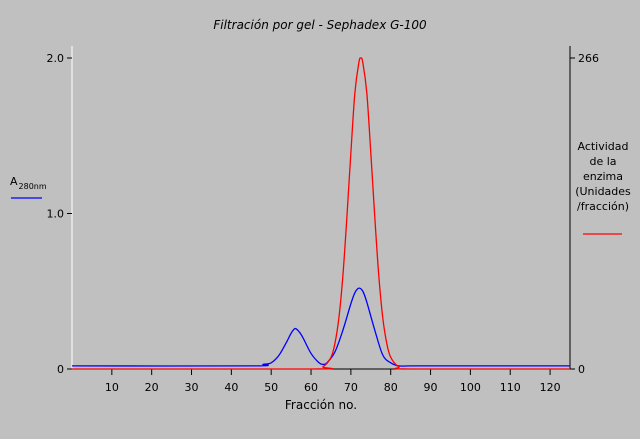 The height and width of the screenshot is (439, 640). What do you see at coordinates (581, 369) in the screenshot?
I see `right-tick-label: 0` at bounding box center [581, 369].